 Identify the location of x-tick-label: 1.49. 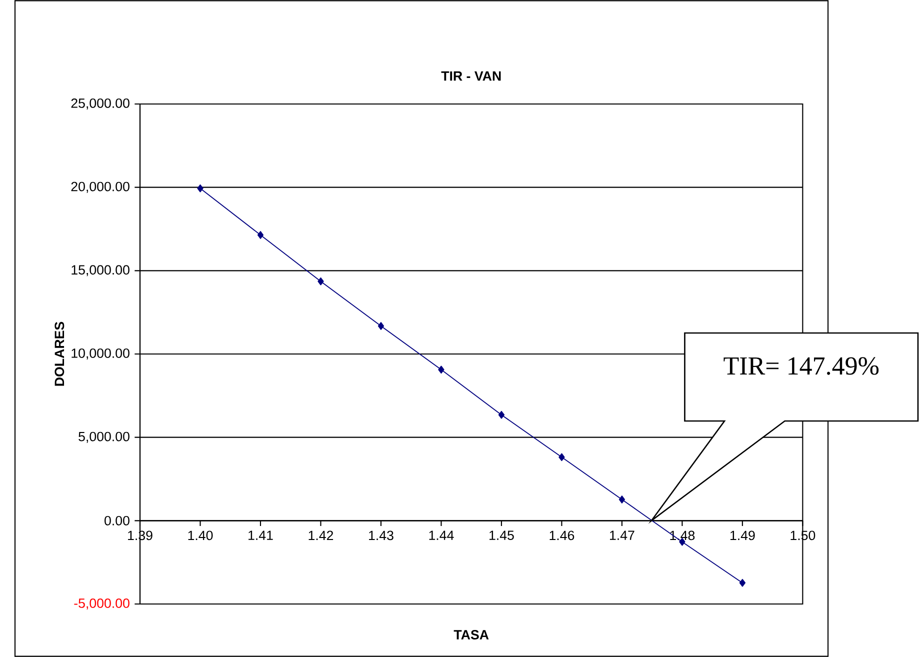
(742, 535).